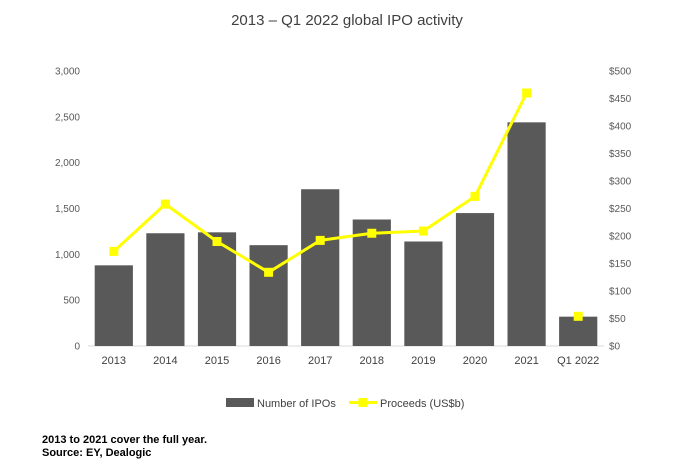 The height and width of the screenshot is (463, 695). Describe the element at coordinates (320, 267) in the screenshot. I see `bar-2017` at that location.